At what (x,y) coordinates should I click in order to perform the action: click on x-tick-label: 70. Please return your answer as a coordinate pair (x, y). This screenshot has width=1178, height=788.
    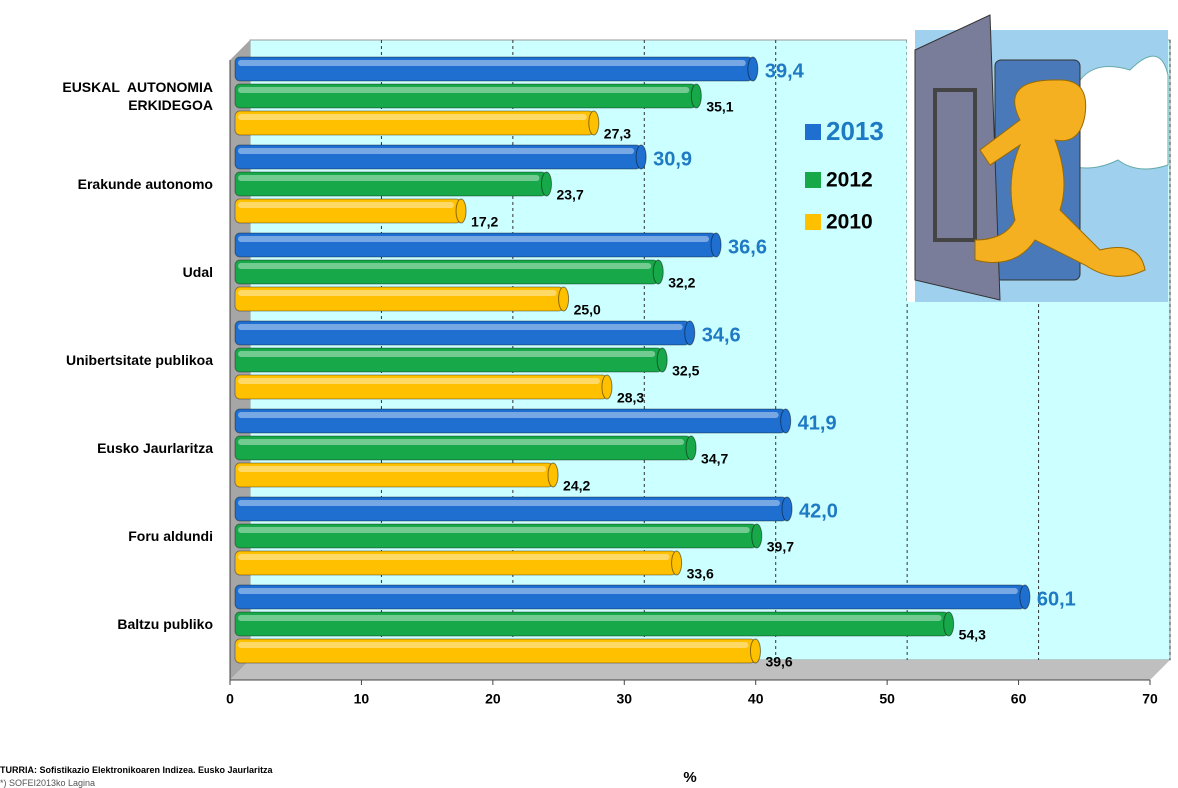
    Looking at the image, I should click on (1150, 699).